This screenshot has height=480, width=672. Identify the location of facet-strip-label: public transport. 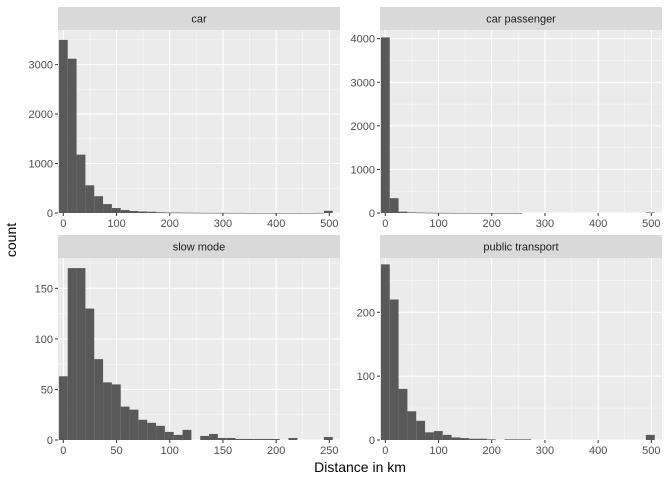
(520, 248).